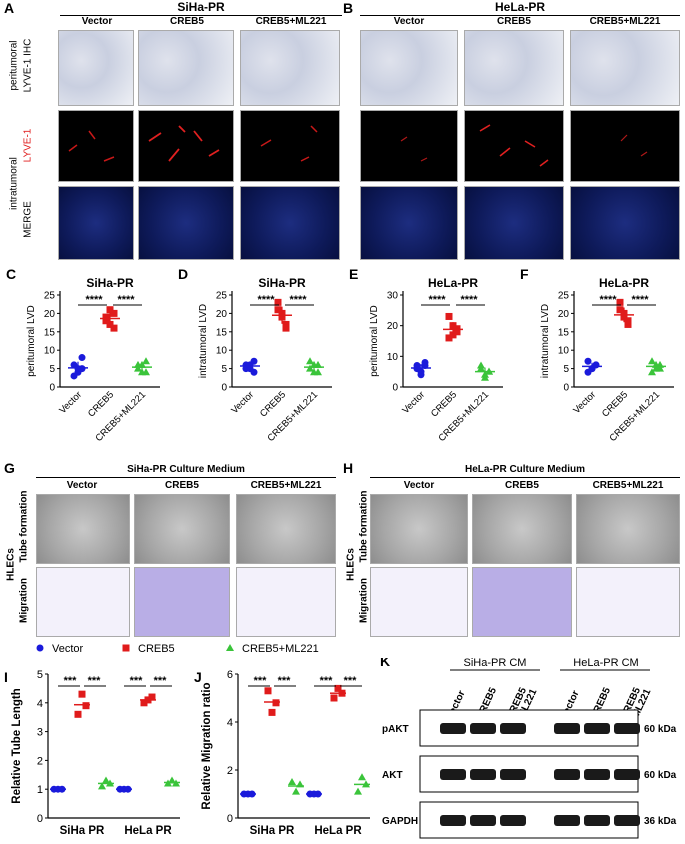  Describe the element at coordinates (520, 15) in the screenshot. I see `panel-b-bar` at that location.